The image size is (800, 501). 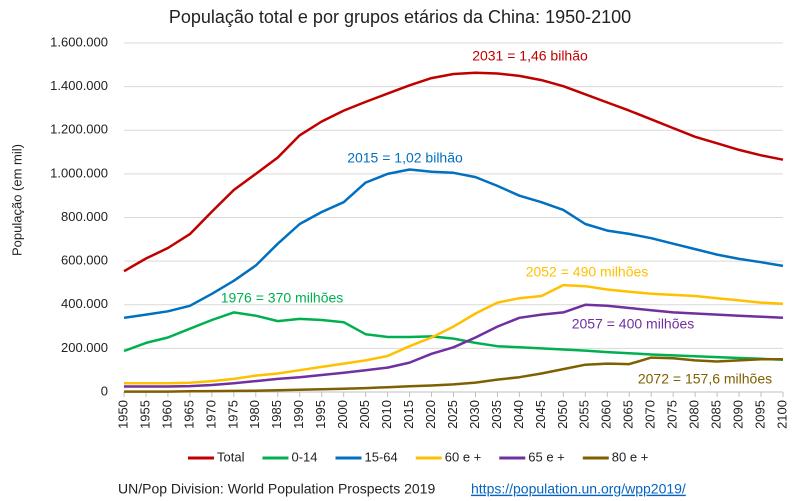 What do you see at coordinates (606, 414) in the screenshot?
I see `x-tick-label: 2060` at bounding box center [606, 414].